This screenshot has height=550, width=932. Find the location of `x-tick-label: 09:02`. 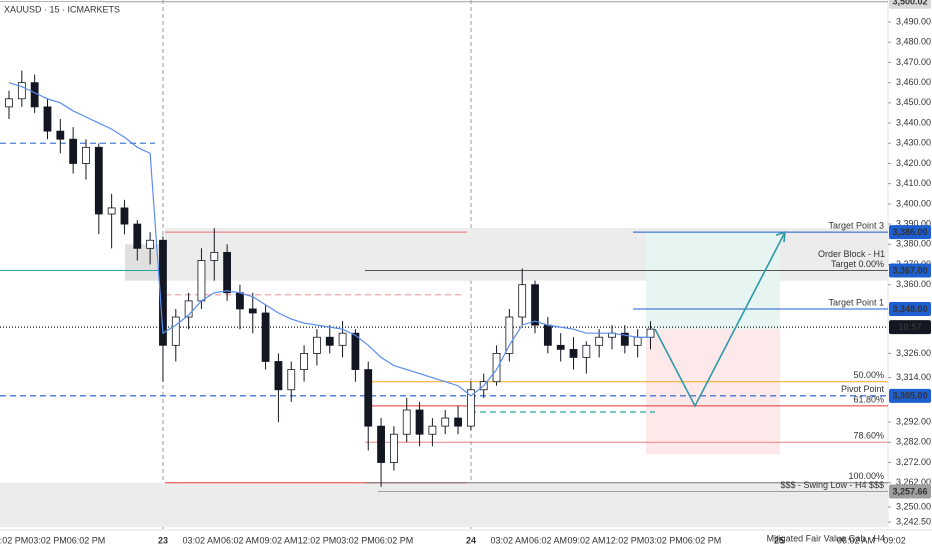

x-tick-label: 09:02 is located at coordinates (894, 540).